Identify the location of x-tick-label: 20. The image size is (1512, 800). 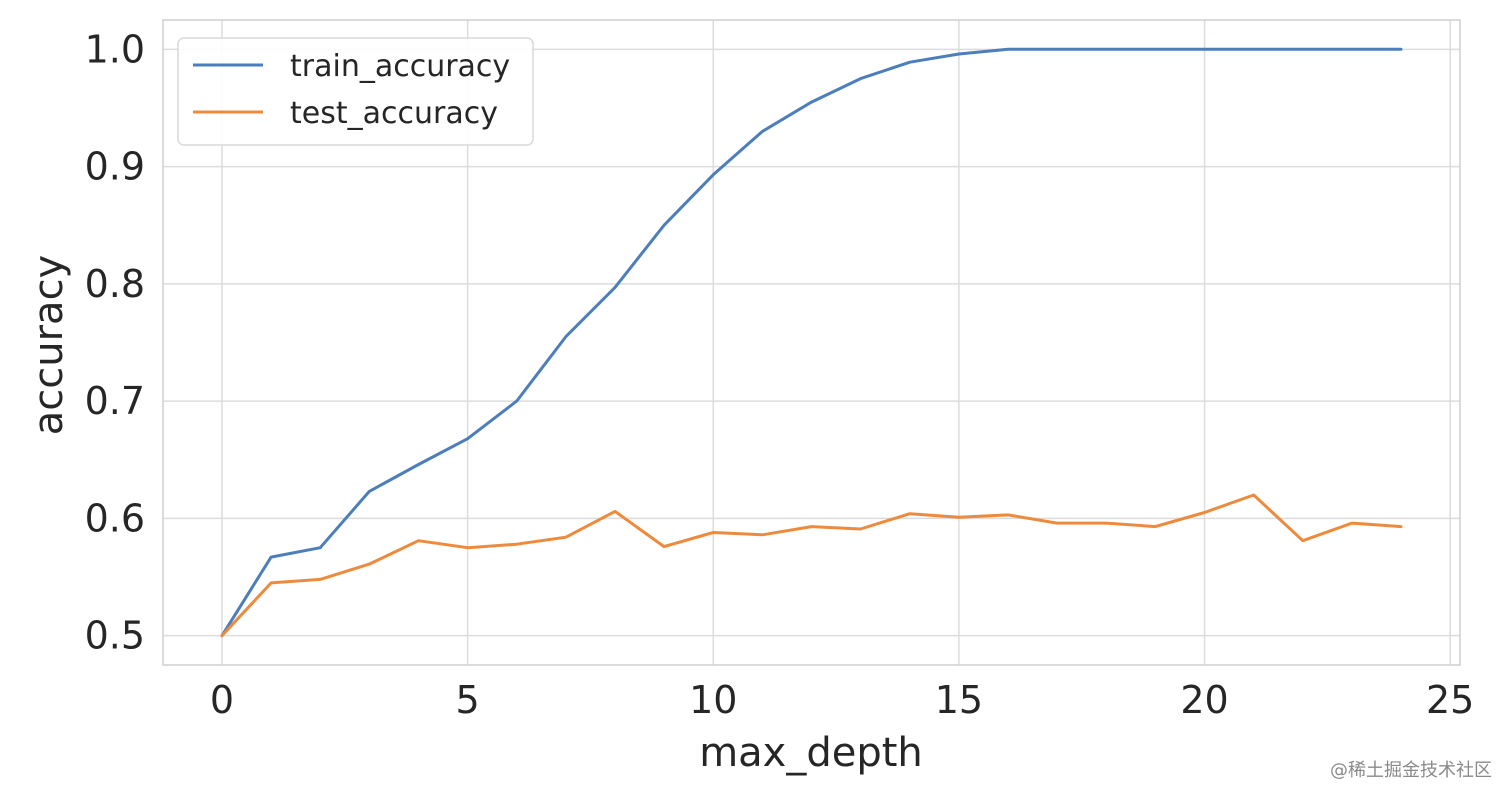
(1204, 700).